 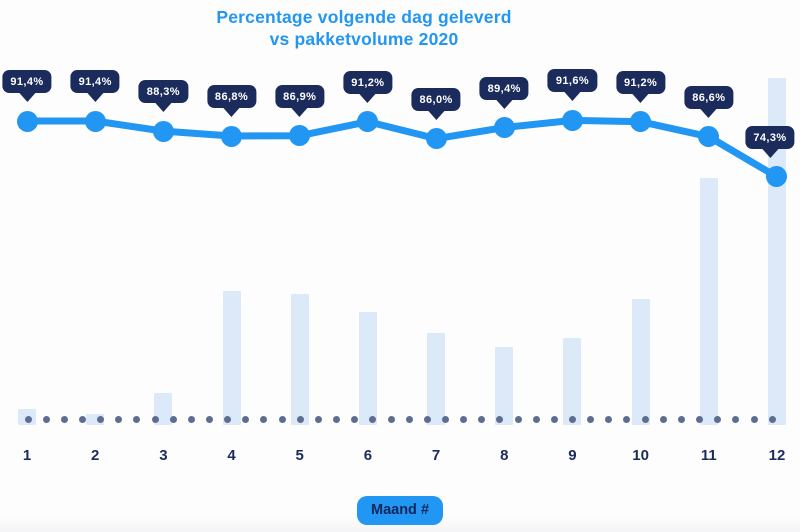 What do you see at coordinates (504, 455) in the screenshot?
I see `x-tick-8: 8` at bounding box center [504, 455].